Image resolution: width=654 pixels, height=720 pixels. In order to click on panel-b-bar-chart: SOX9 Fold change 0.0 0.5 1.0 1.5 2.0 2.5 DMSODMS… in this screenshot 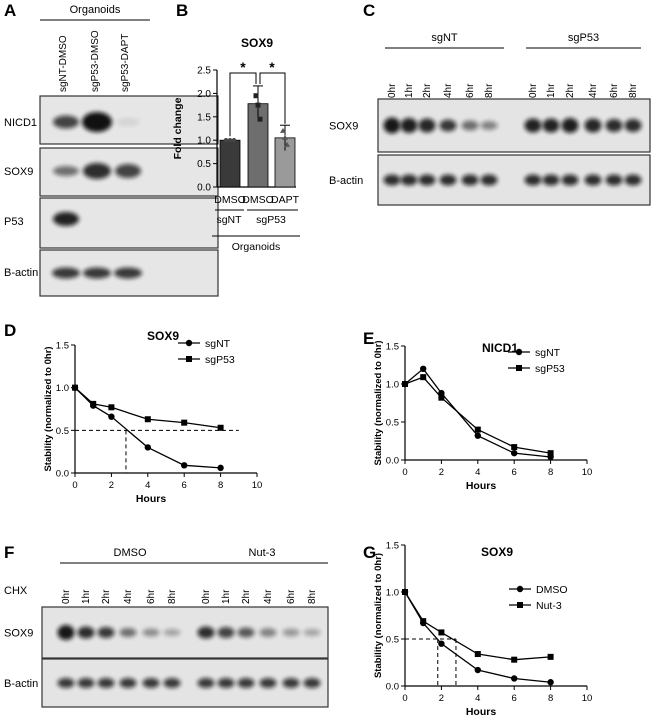, I will do `click(236, 144)`.